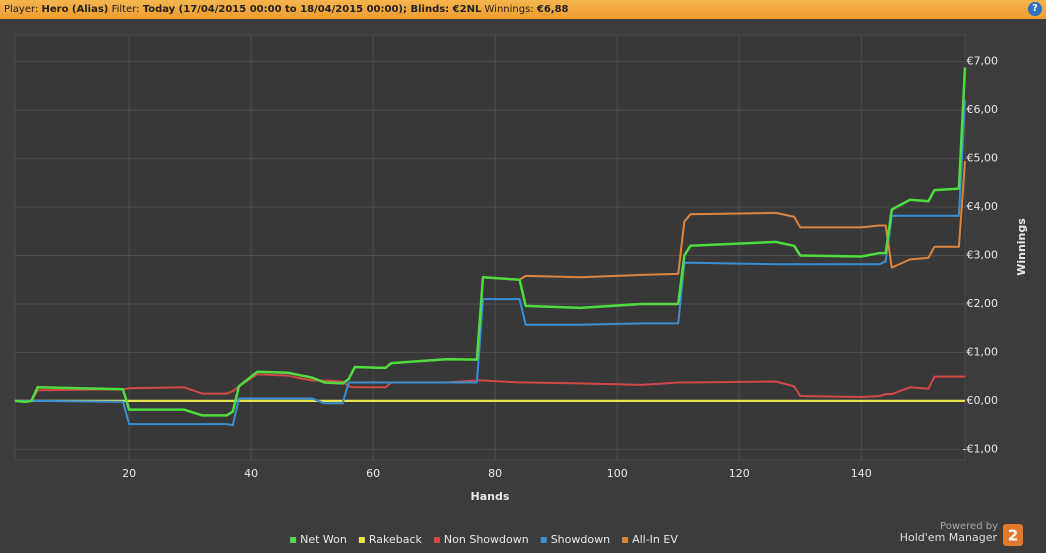 The height and width of the screenshot is (553, 1046). I want to click on legend-label: Rakeback, so click(396, 539).